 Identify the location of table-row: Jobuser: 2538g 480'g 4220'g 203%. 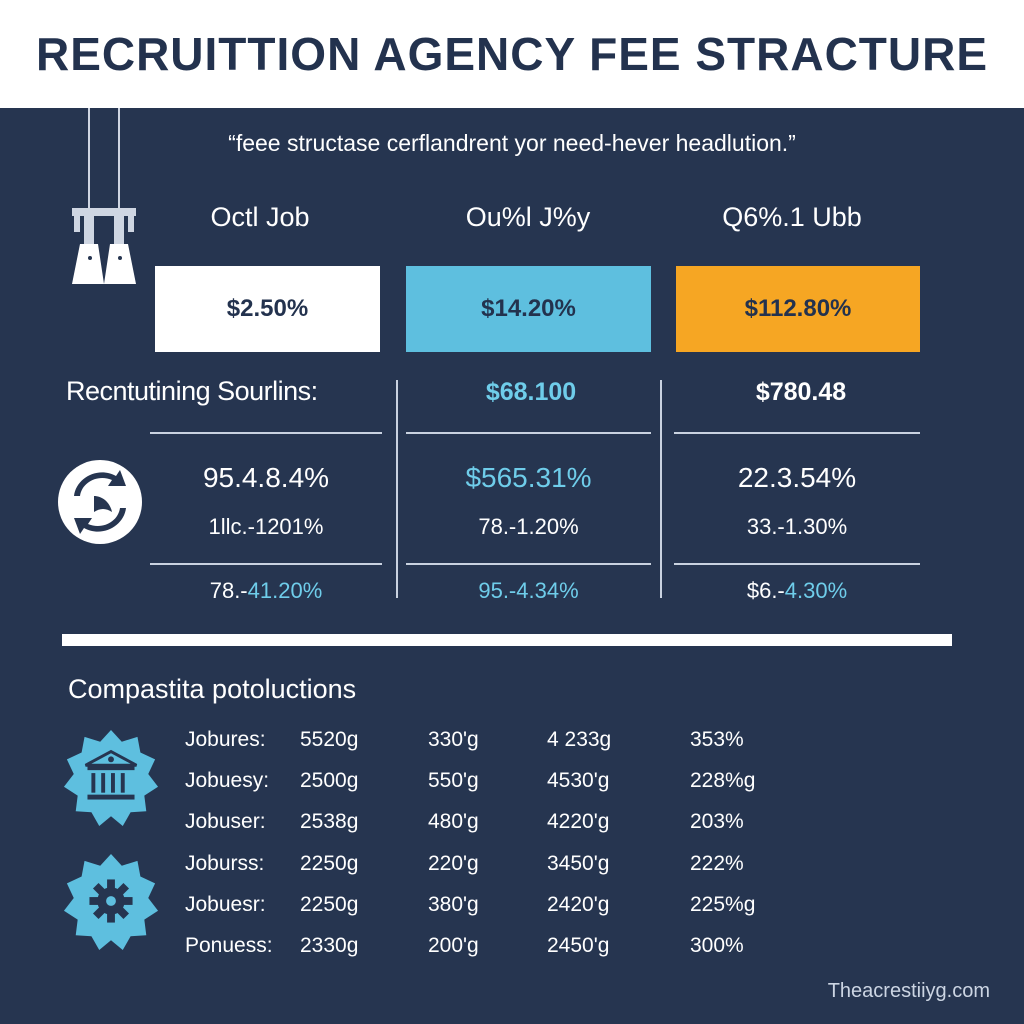
(512, 825).